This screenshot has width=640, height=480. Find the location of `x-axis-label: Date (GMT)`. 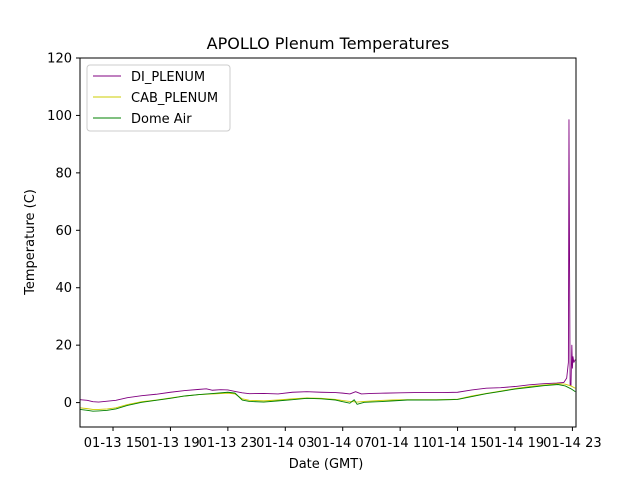

x-axis-label: Date (GMT) is located at coordinates (326, 464).